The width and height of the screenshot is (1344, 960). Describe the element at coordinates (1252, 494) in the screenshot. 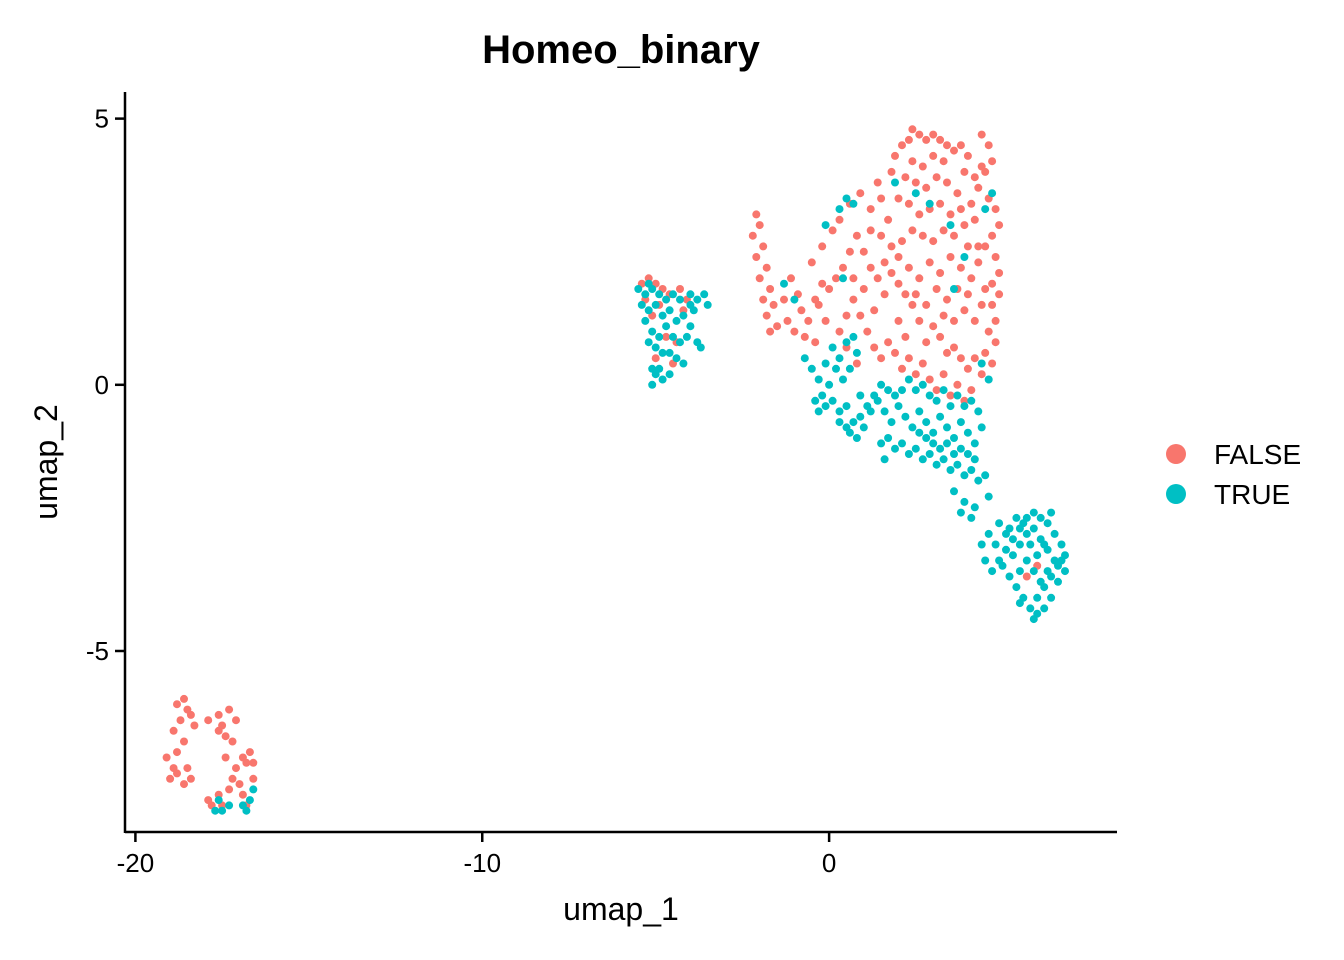

I see `legend-label-true: TRUE` at that location.